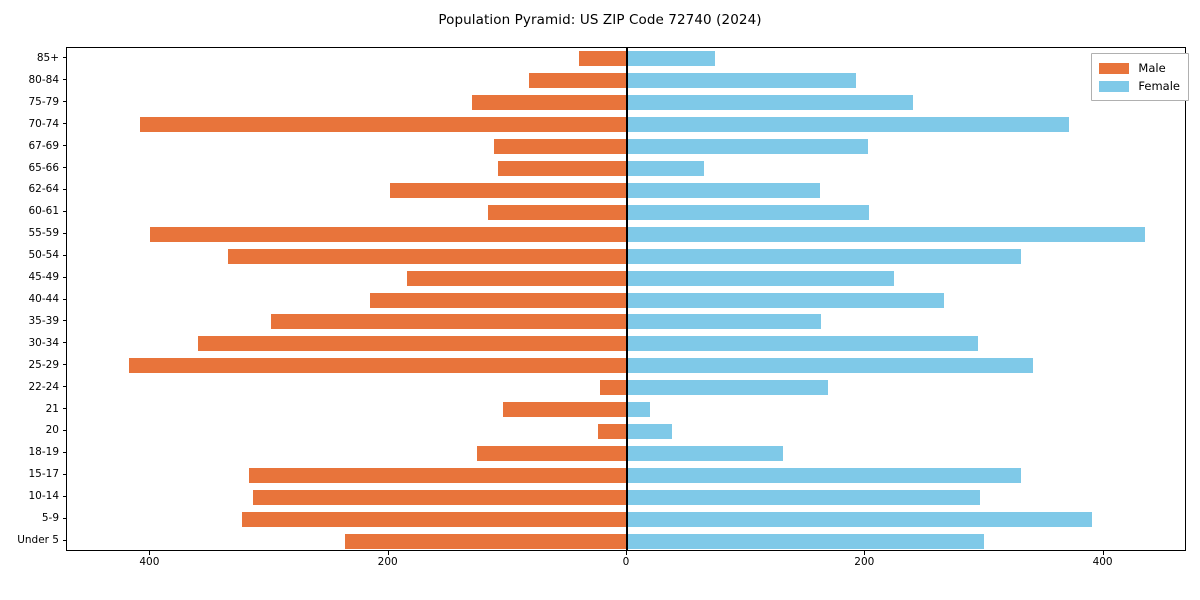 Image resolution: width=1200 pixels, height=600 pixels. I want to click on y-tick-label: 75-79, so click(43, 101).